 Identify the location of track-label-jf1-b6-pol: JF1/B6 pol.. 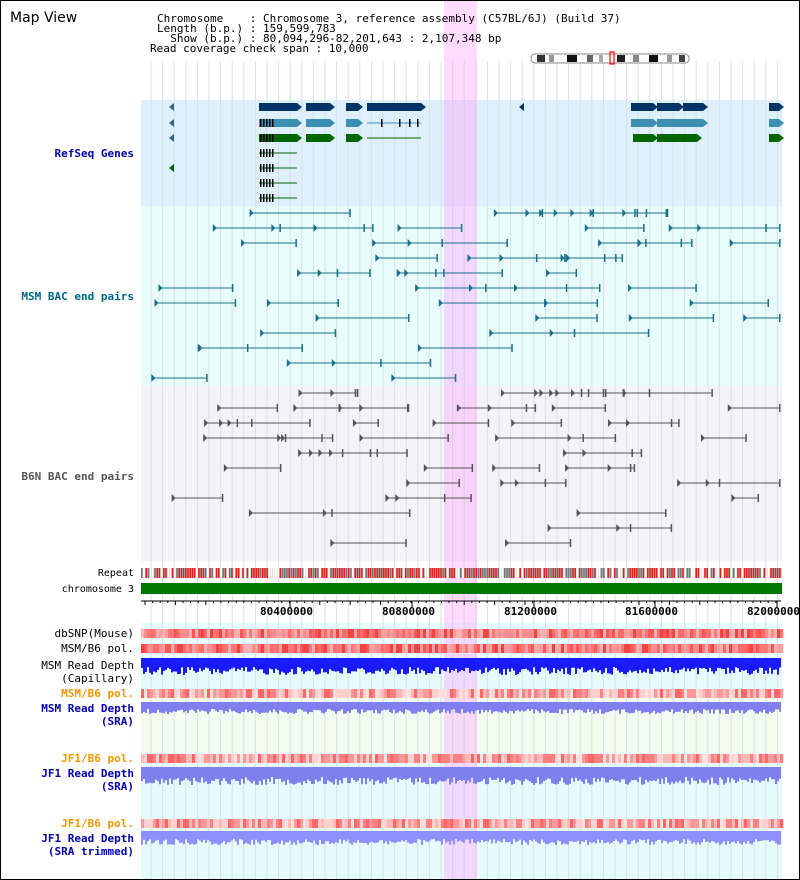
(97, 758).